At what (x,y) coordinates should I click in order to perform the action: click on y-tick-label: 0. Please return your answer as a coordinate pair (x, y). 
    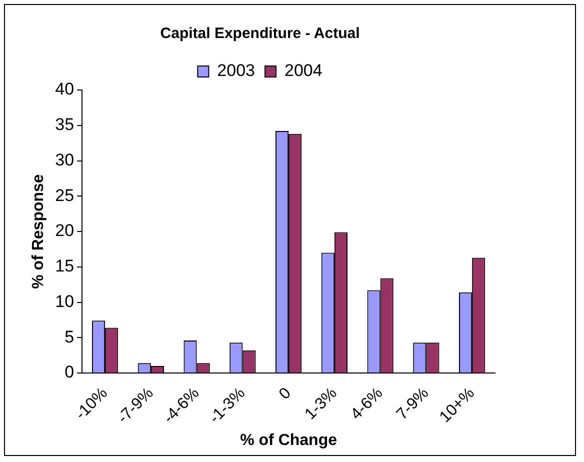
    Looking at the image, I should click on (69, 372).